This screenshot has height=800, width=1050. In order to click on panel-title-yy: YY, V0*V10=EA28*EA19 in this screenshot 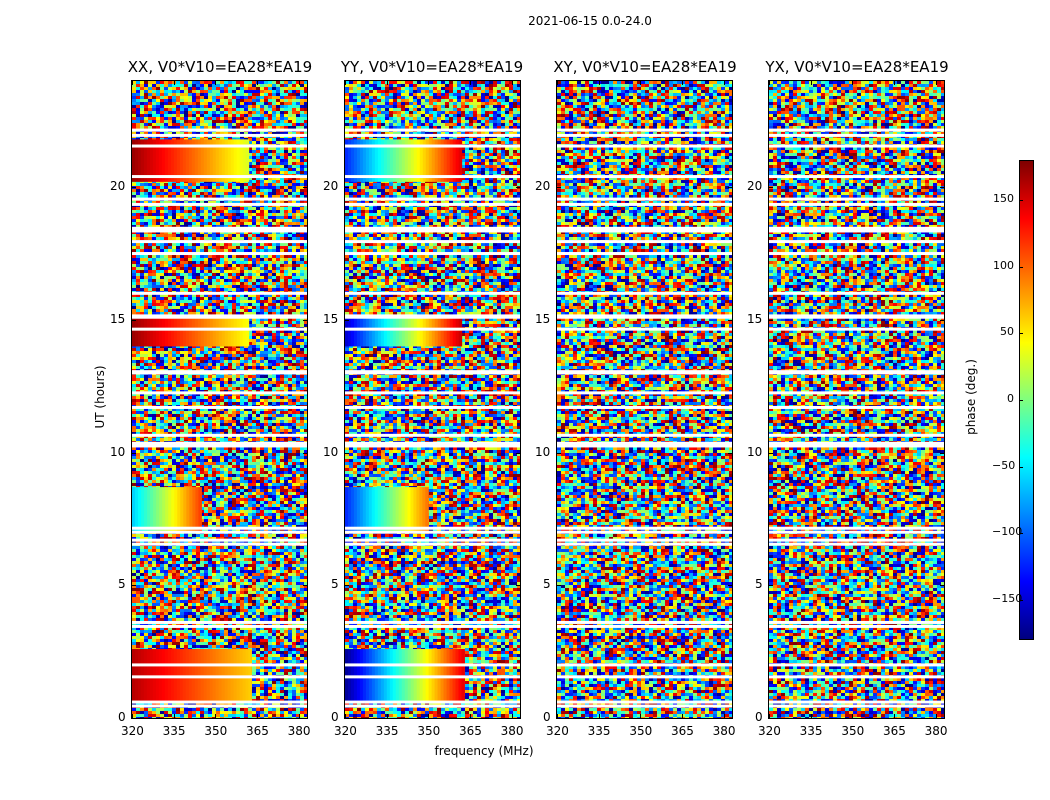, I will do `click(432, 67)`.